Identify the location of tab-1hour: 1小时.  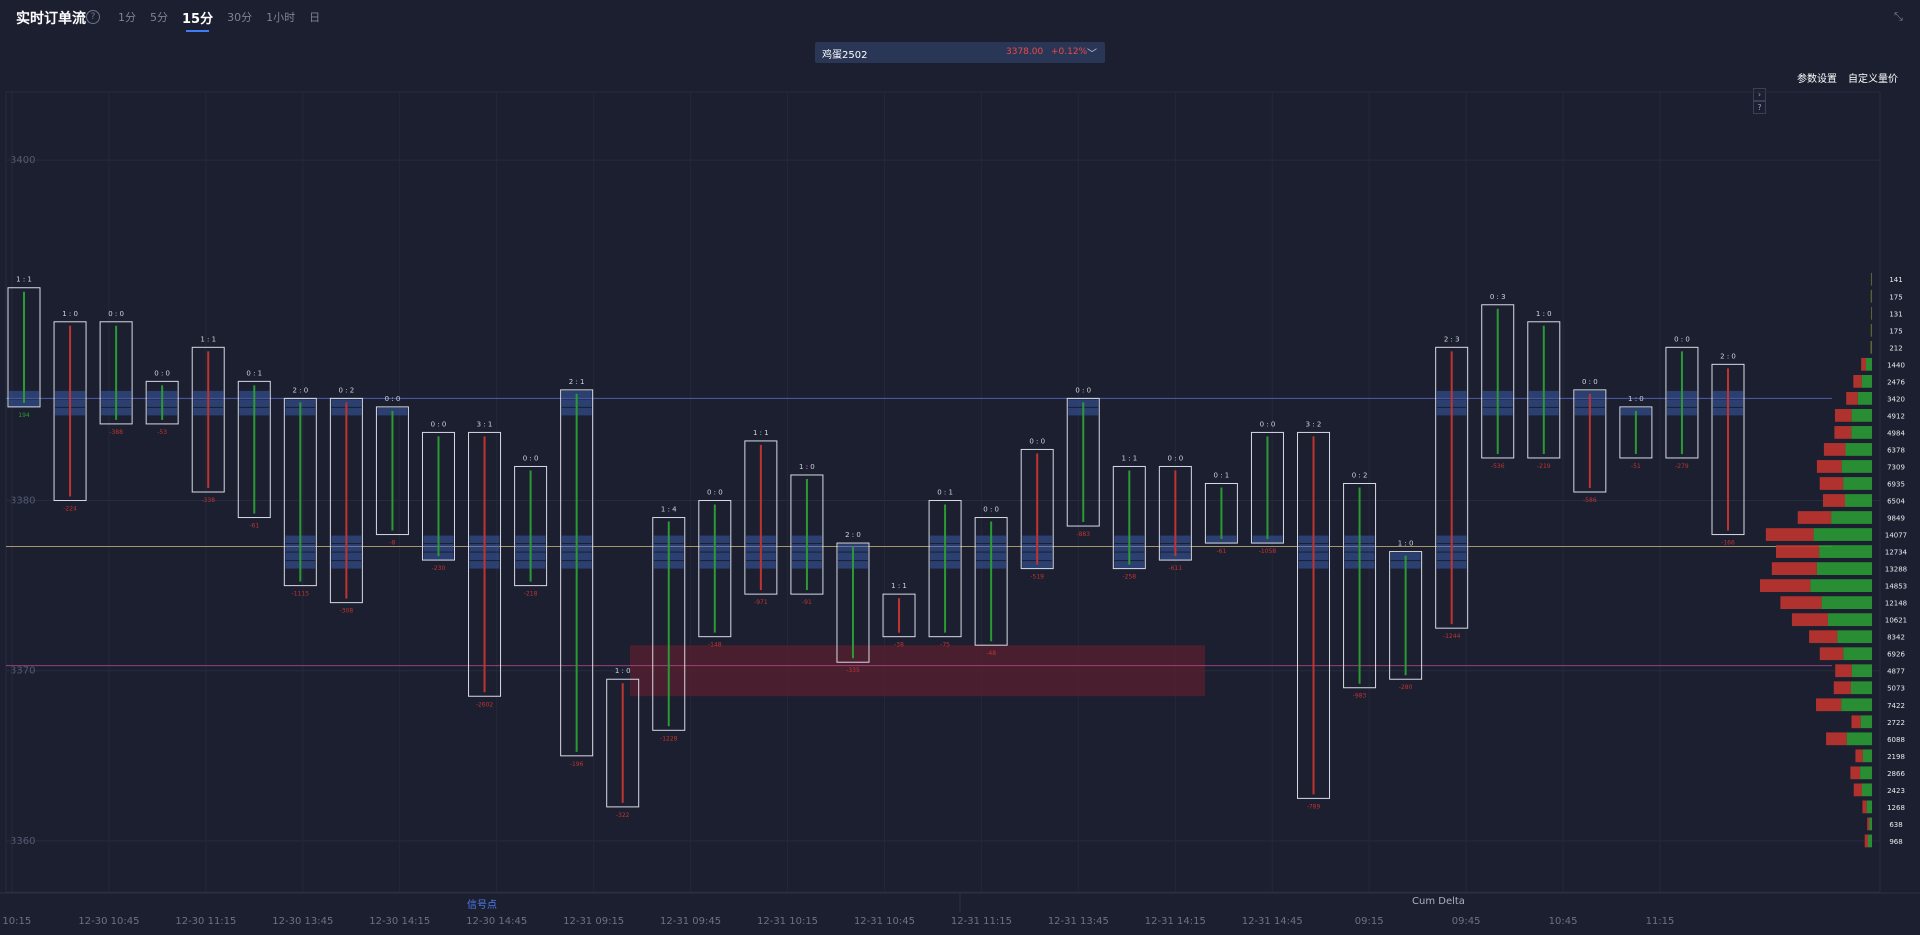
(281, 17).